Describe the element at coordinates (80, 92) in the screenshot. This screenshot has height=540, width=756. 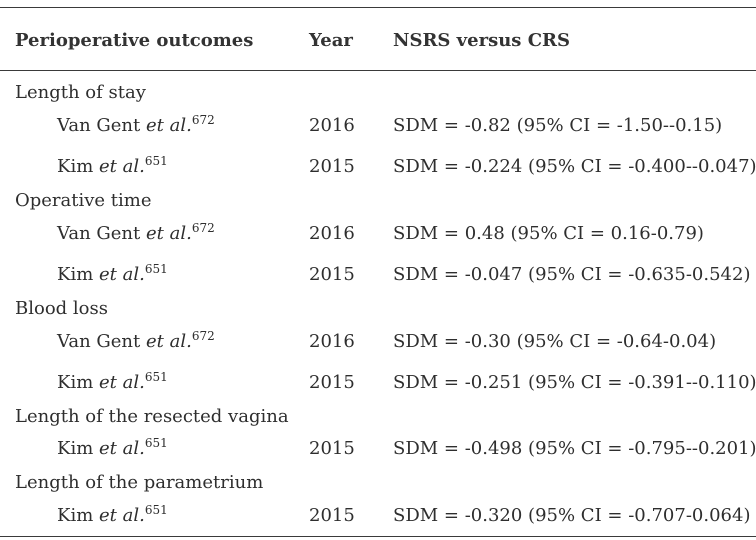
I see `group-label: Length of stay` at that location.